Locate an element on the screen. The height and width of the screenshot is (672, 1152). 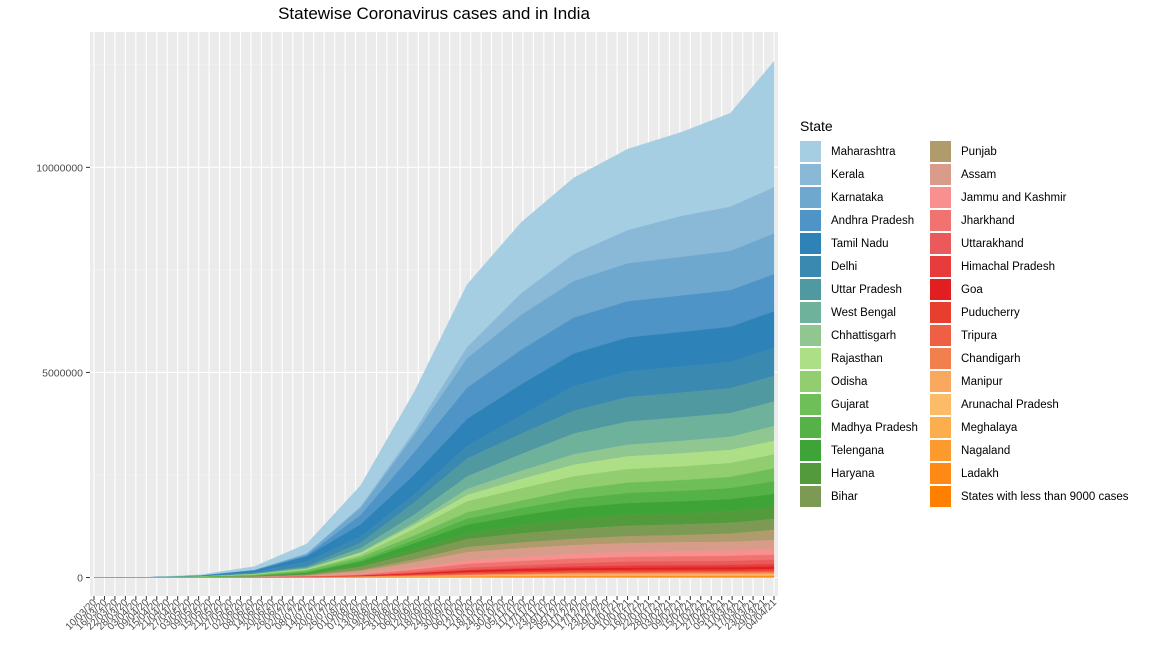
legend-label: Haryana is located at coordinates (853, 473).